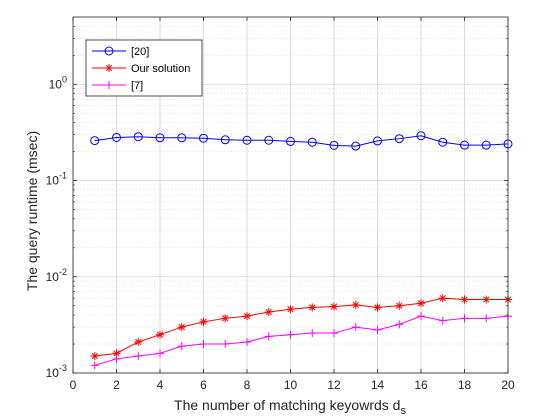 The height and width of the screenshot is (420, 560). I want to click on y-tick-label: 10⁻¹, so click(56, 179).